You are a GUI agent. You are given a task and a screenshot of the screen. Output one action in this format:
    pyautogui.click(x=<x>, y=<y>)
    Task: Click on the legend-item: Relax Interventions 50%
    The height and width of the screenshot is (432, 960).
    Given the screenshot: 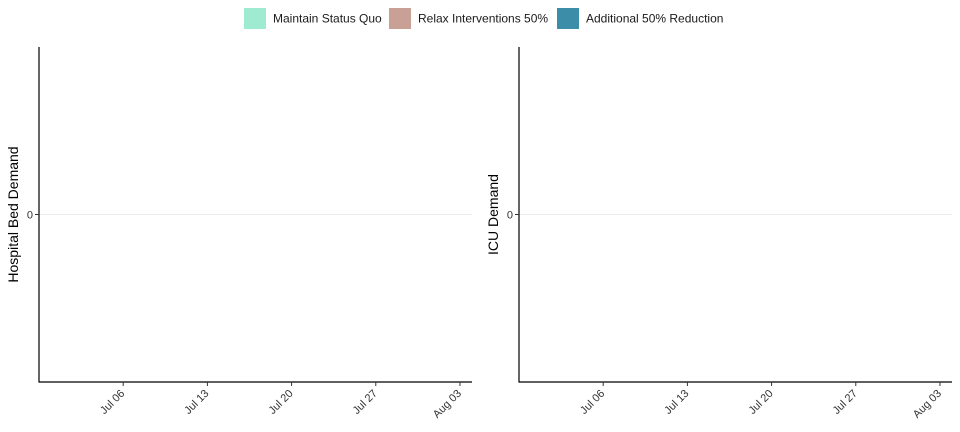 What is the action you would take?
    pyautogui.click(x=468, y=18)
    